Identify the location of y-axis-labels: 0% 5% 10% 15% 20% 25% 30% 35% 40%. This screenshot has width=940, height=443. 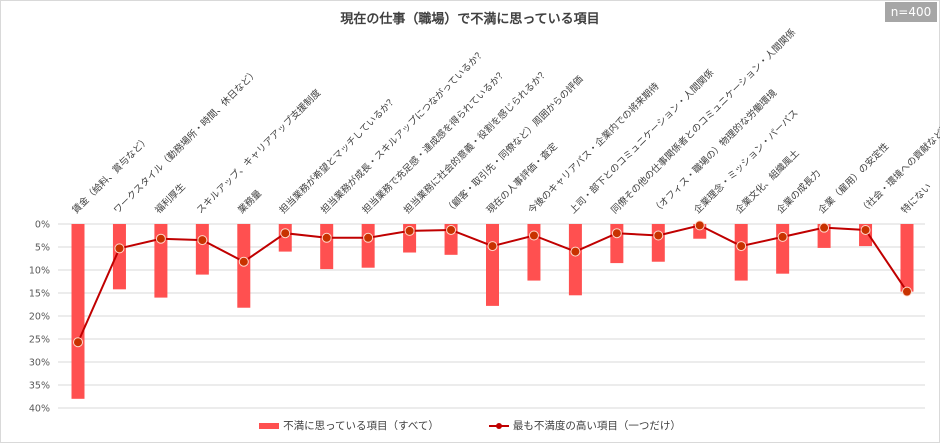
(39, 317).